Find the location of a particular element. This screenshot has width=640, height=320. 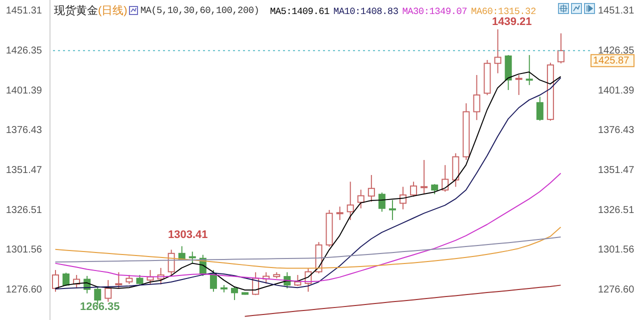

y-tick-label: 1351.47 is located at coordinates (24, 170).